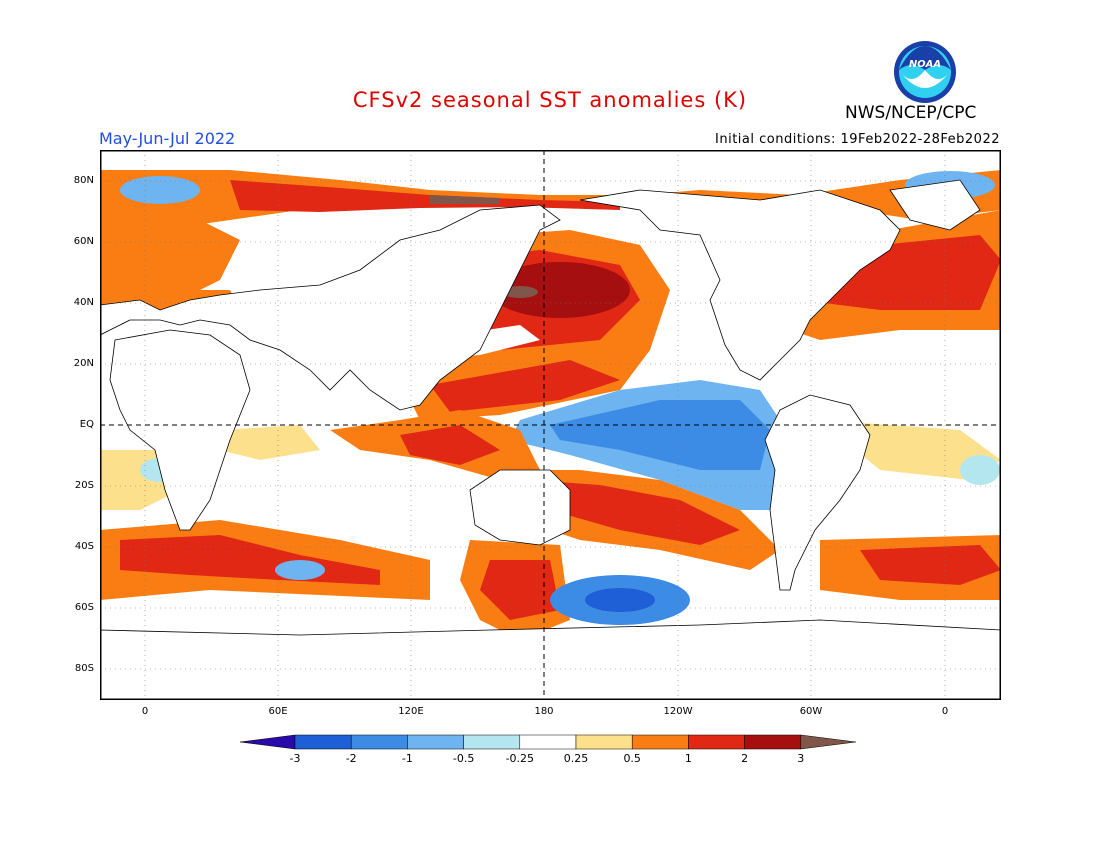 The image size is (1100, 850). Describe the element at coordinates (83, 363) in the screenshot. I see `lat-tick: 20N` at that location.